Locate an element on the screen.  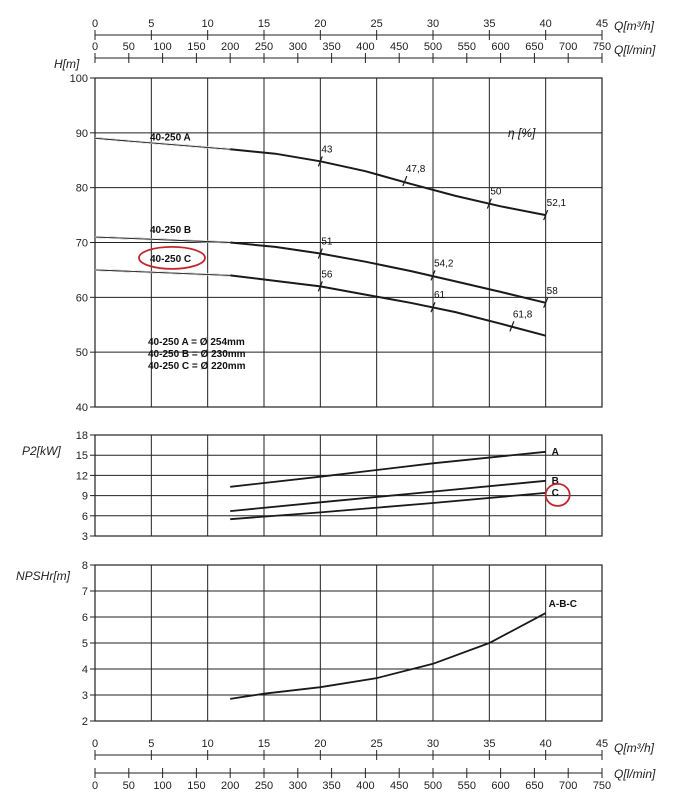
npsh-axis-title: NPSHr[m] is located at coordinates (43, 576).